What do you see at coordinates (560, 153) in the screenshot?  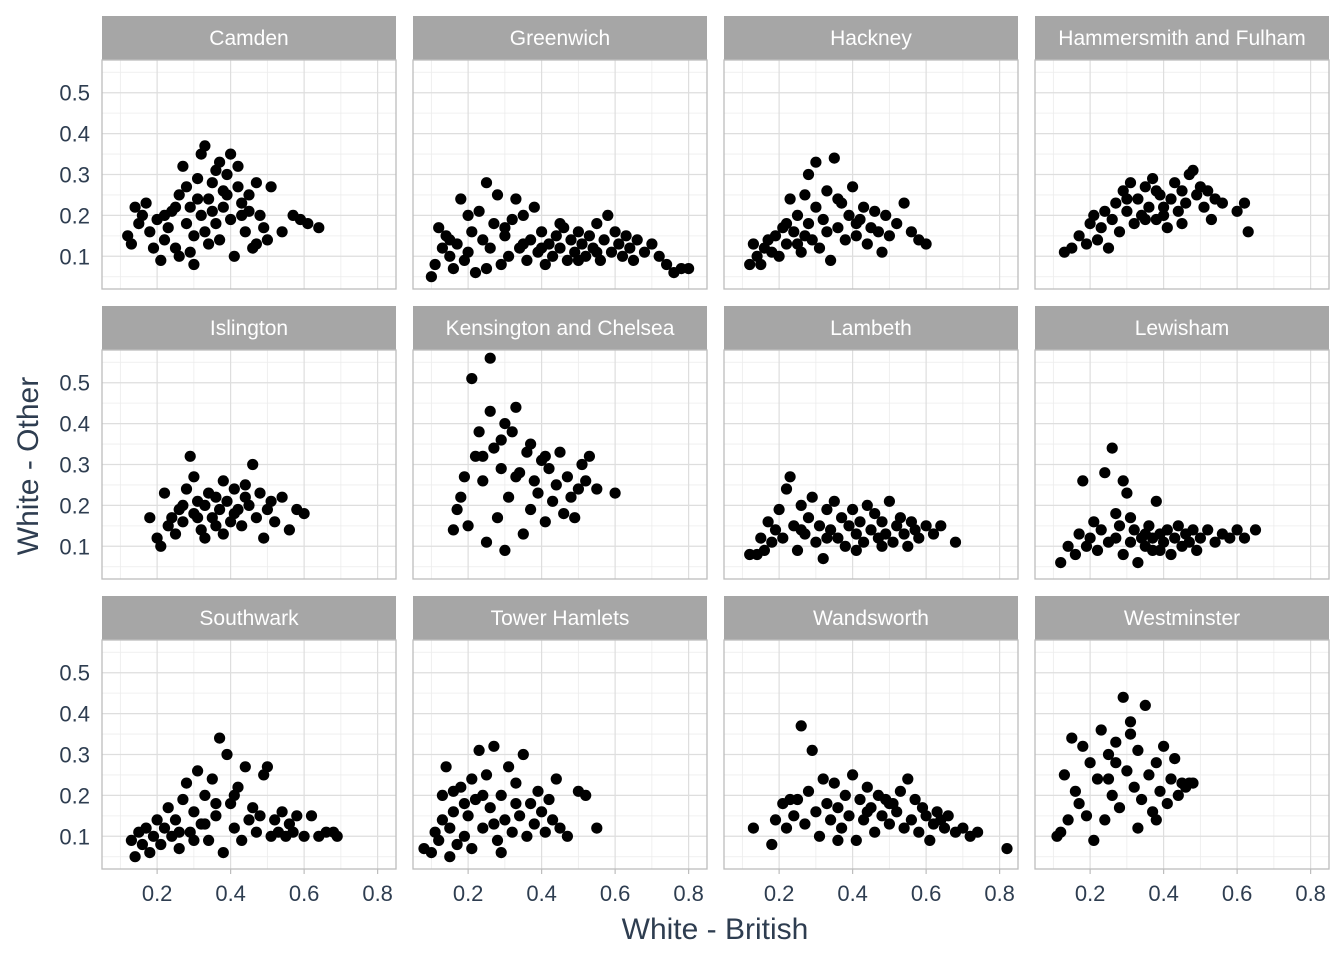 I see `facet-panel: Greenwich` at bounding box center [560, 153].